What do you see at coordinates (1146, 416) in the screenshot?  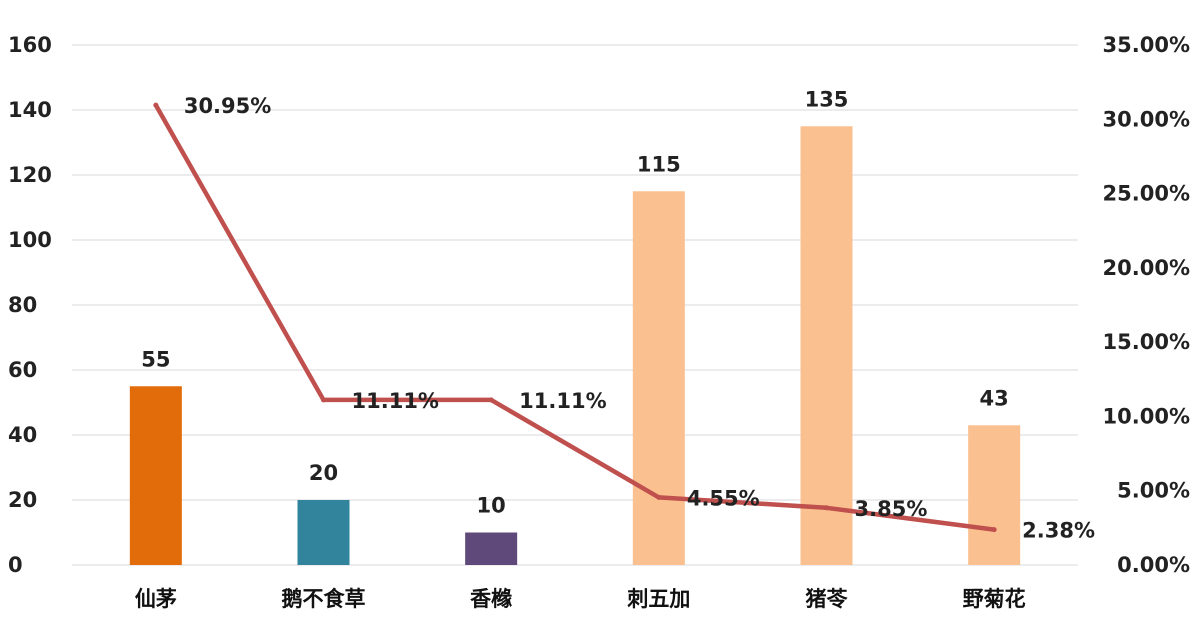 I see `right-tick-label: 10.00%` at bounding box center [1146, 416].